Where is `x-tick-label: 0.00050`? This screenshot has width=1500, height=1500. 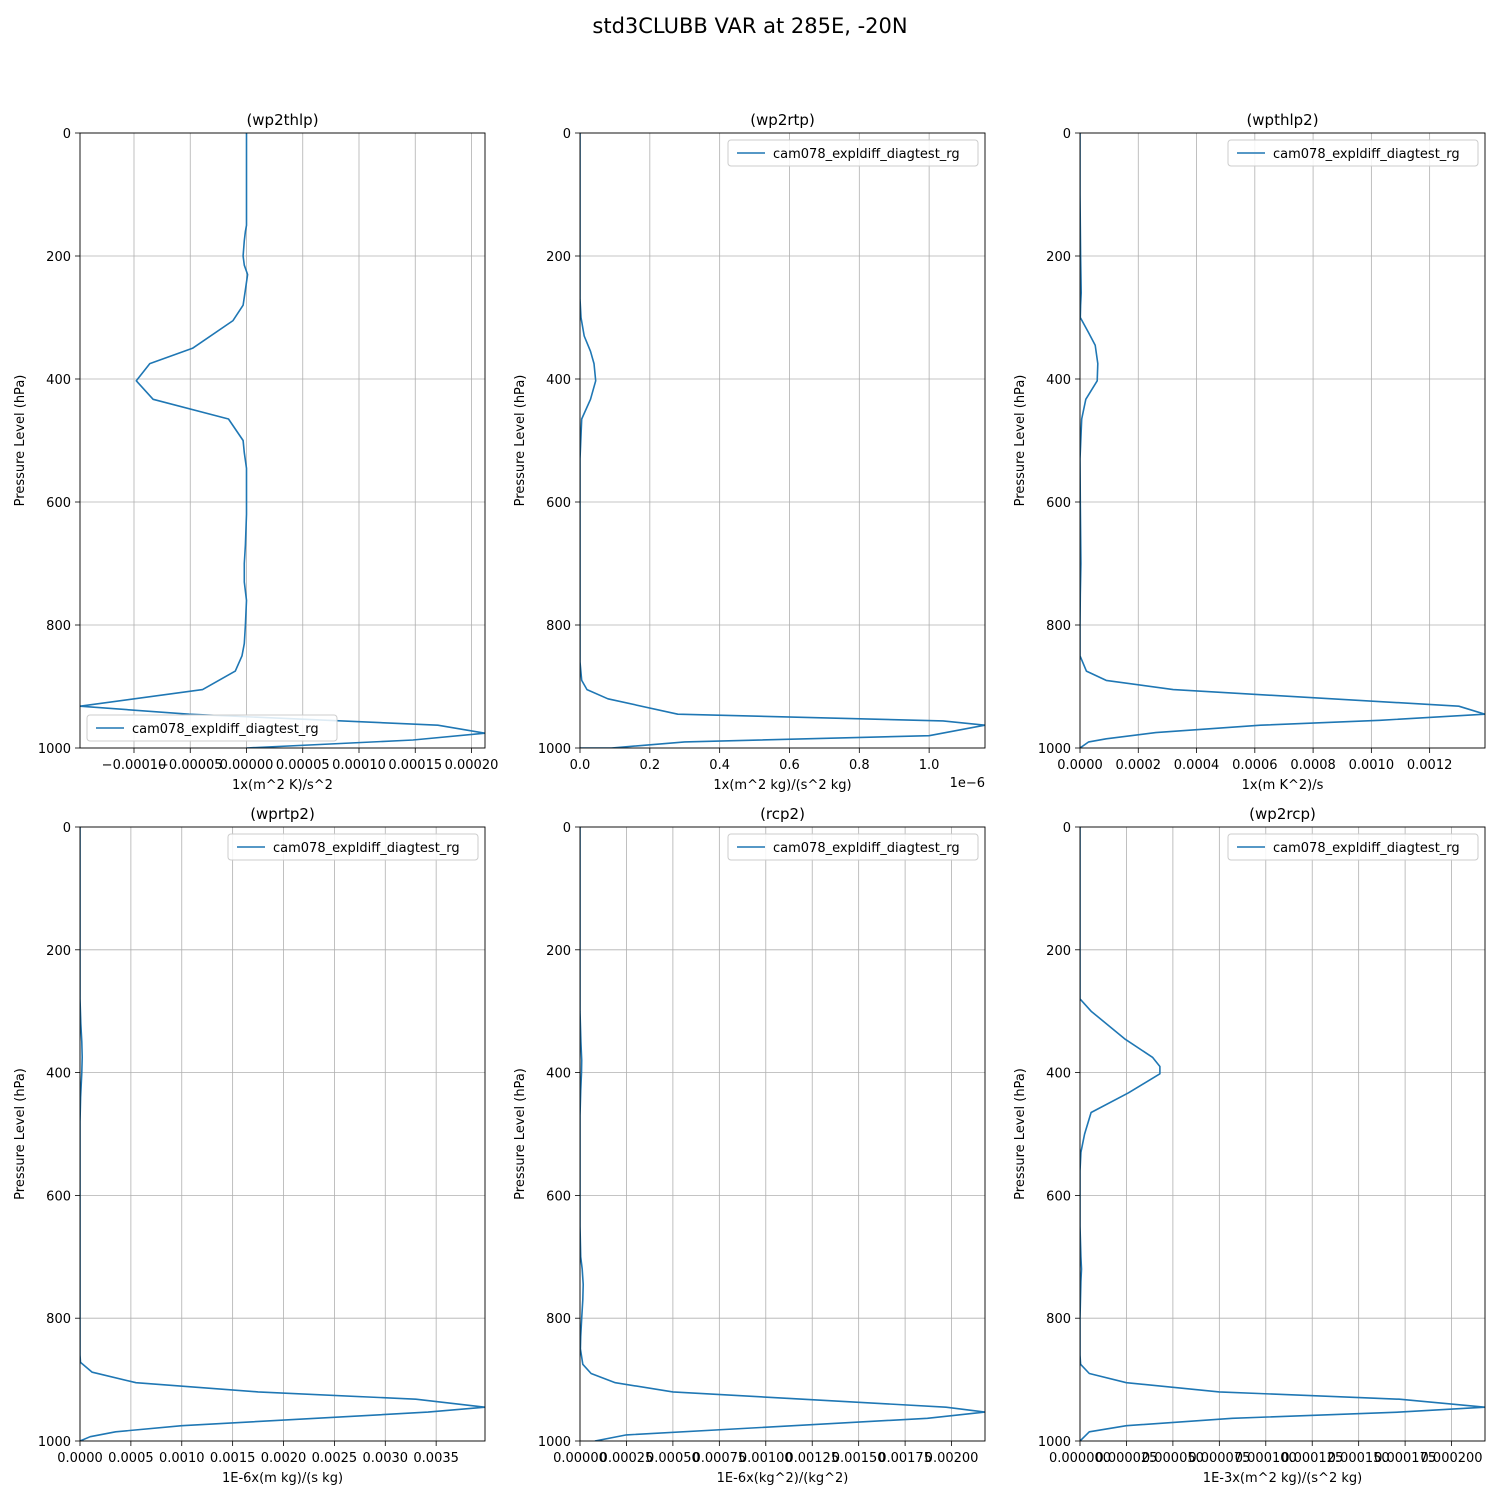
x-tick-label: 0.00050 is located at coordinates (673, 1458).